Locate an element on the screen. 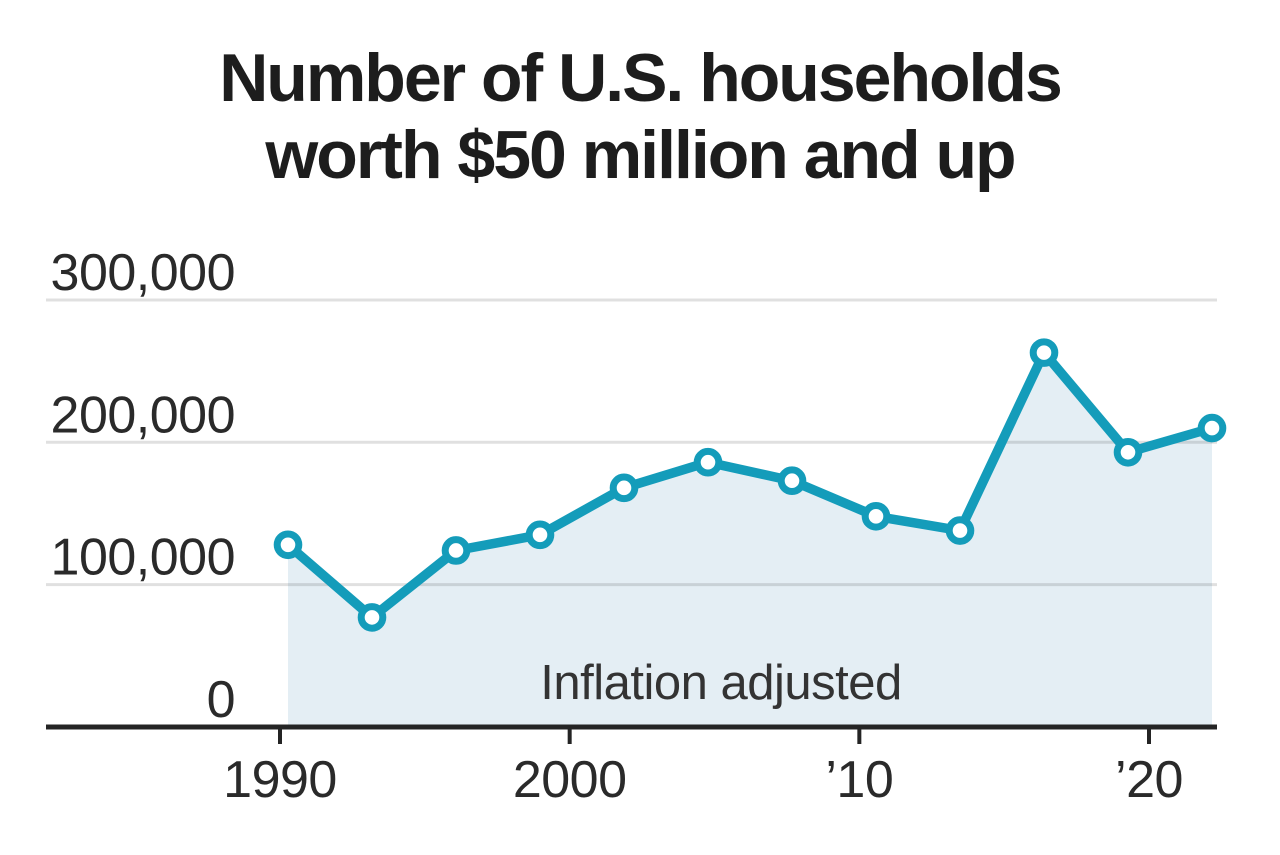 The height and width of the screenshot is (855, 1280). y-axis-label: 300,000 is located at coordinates (143, 273).